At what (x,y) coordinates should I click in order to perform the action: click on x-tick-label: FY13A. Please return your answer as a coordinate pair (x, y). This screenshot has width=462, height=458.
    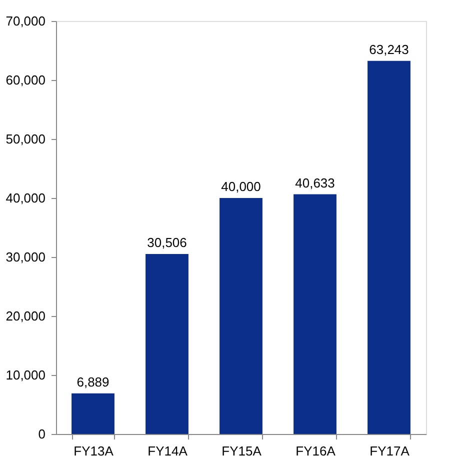
    Looking at the image, I should click on (94, 451).